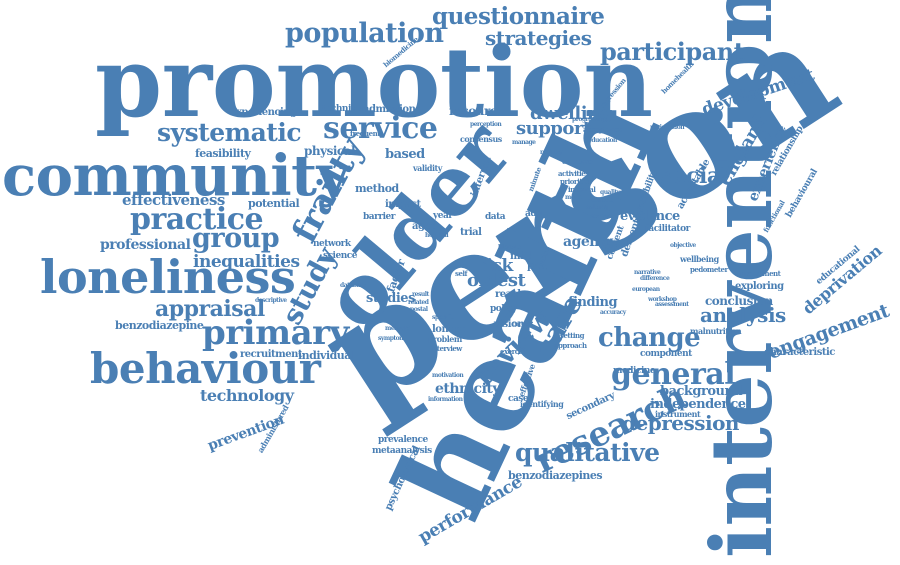  Describe the element at coordinates (593, 302) in the screenshot. I see `word-finding: finding` at that location.